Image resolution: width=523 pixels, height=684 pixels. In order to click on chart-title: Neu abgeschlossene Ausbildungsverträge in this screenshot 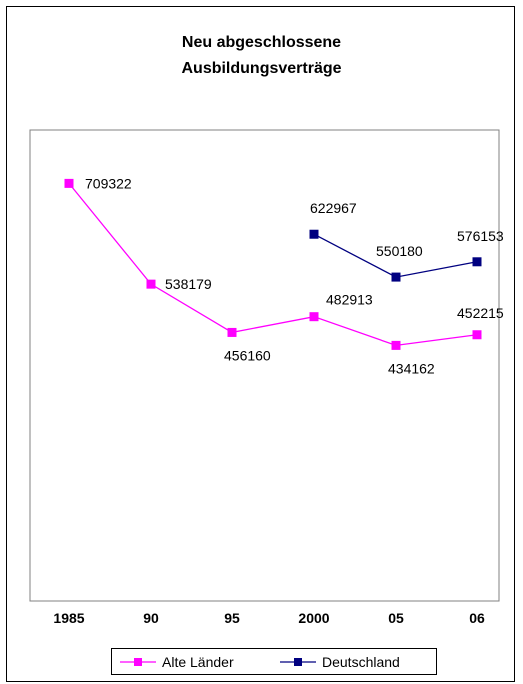, I will do `click(261, 56)`.